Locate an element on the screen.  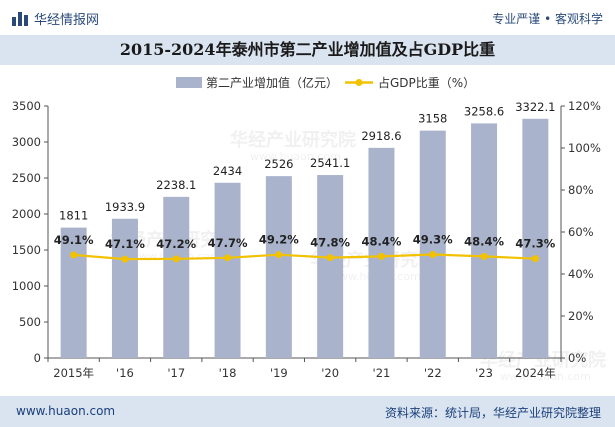
bar-value-label: 2918.6 is located at coordinates (381, 136).